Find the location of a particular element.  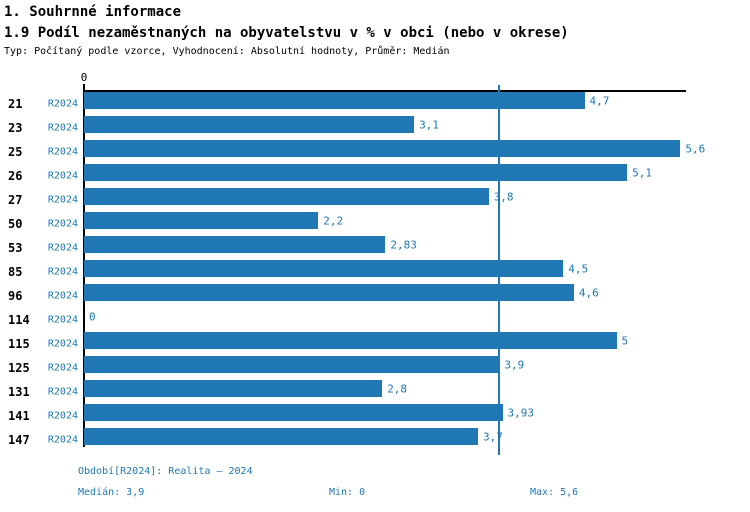

bar-value-label: 2,8 is located at coordinates (397, 388).